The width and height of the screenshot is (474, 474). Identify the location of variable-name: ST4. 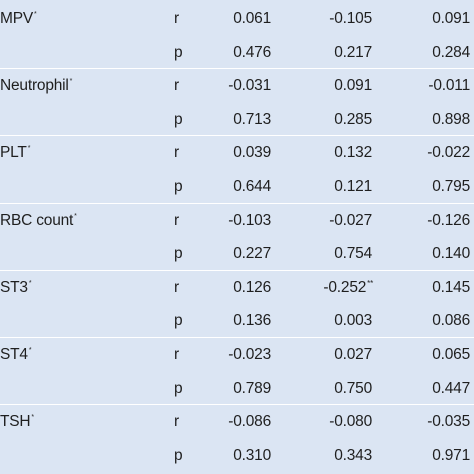
(14, 354).